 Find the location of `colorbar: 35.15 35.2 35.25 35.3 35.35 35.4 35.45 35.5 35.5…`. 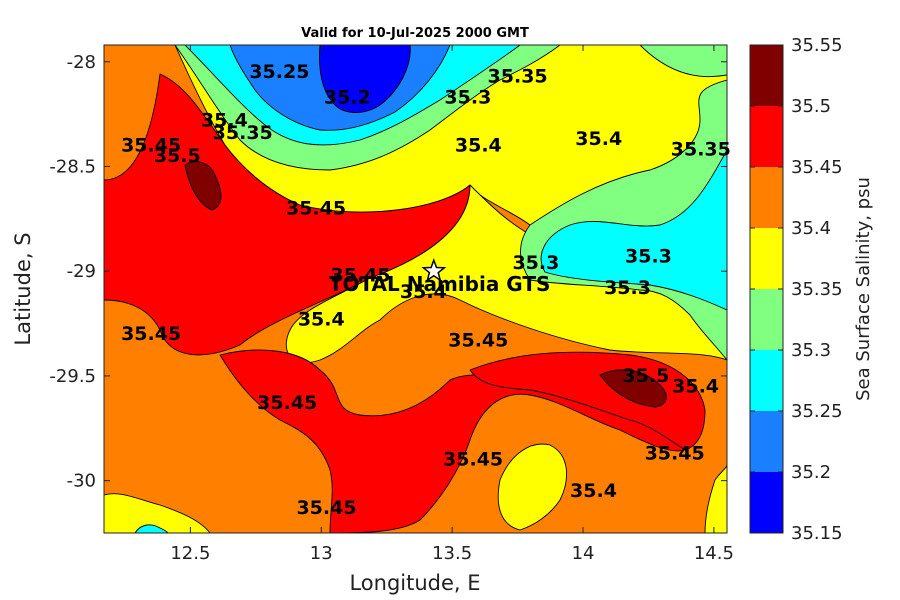

colorbar: 35.15 35.2 35.25 35.3 35.35 35.4 35.45 35.5 35.5… is located at coordinates (796, 289).